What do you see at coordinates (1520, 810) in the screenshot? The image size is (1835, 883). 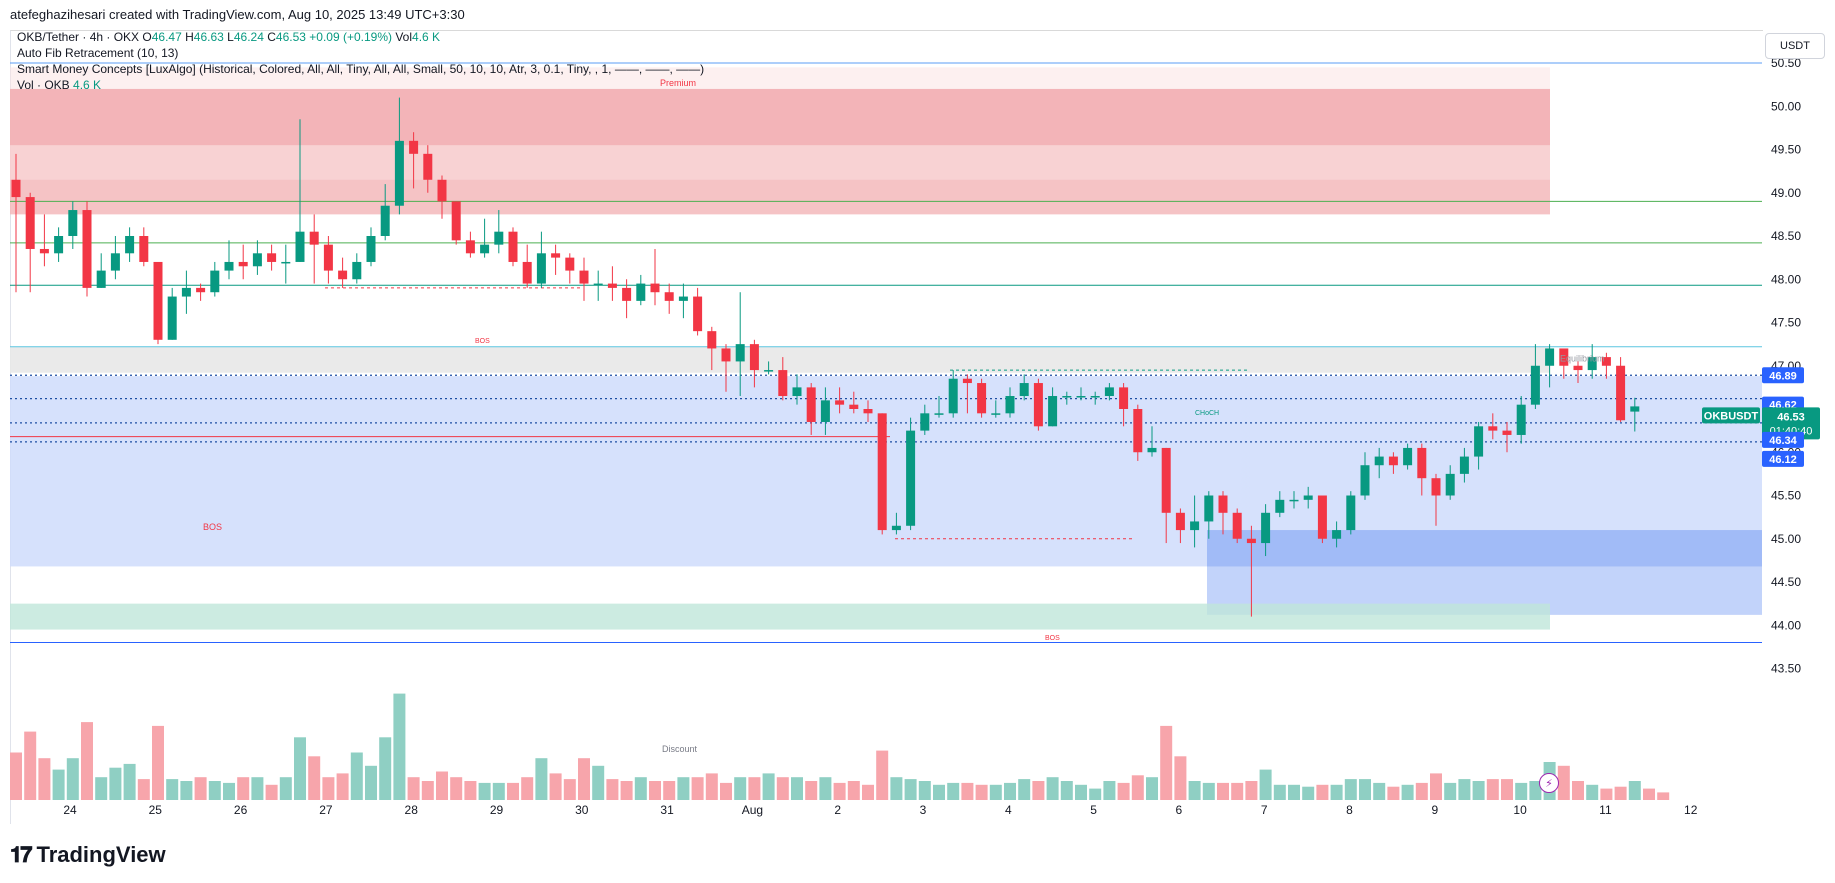 I see `time-tick-label: 10` at bounding box center [1520, 810].